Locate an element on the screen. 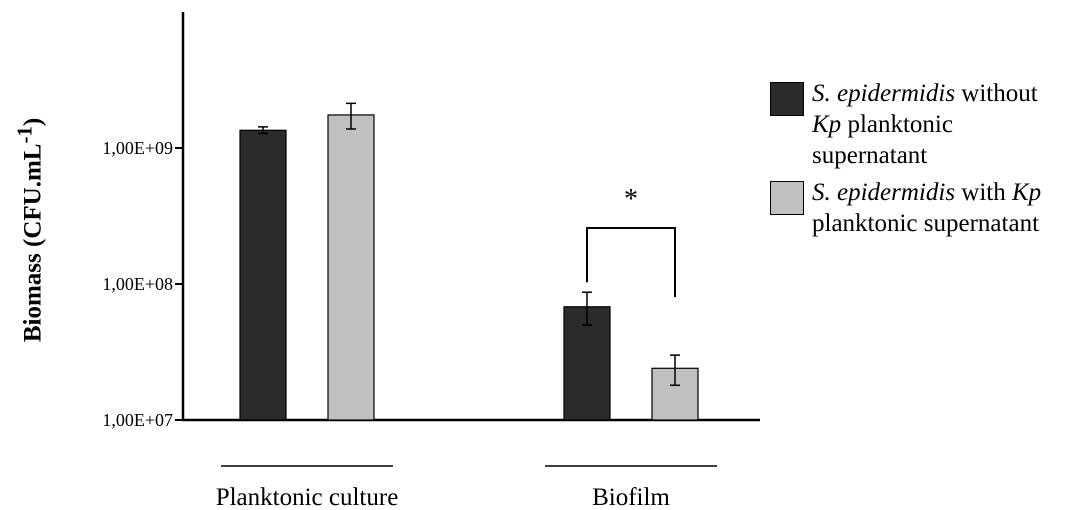 This screenshot has height=510, width=1083. legend-swatch-light is located at coordinates (787, 198).